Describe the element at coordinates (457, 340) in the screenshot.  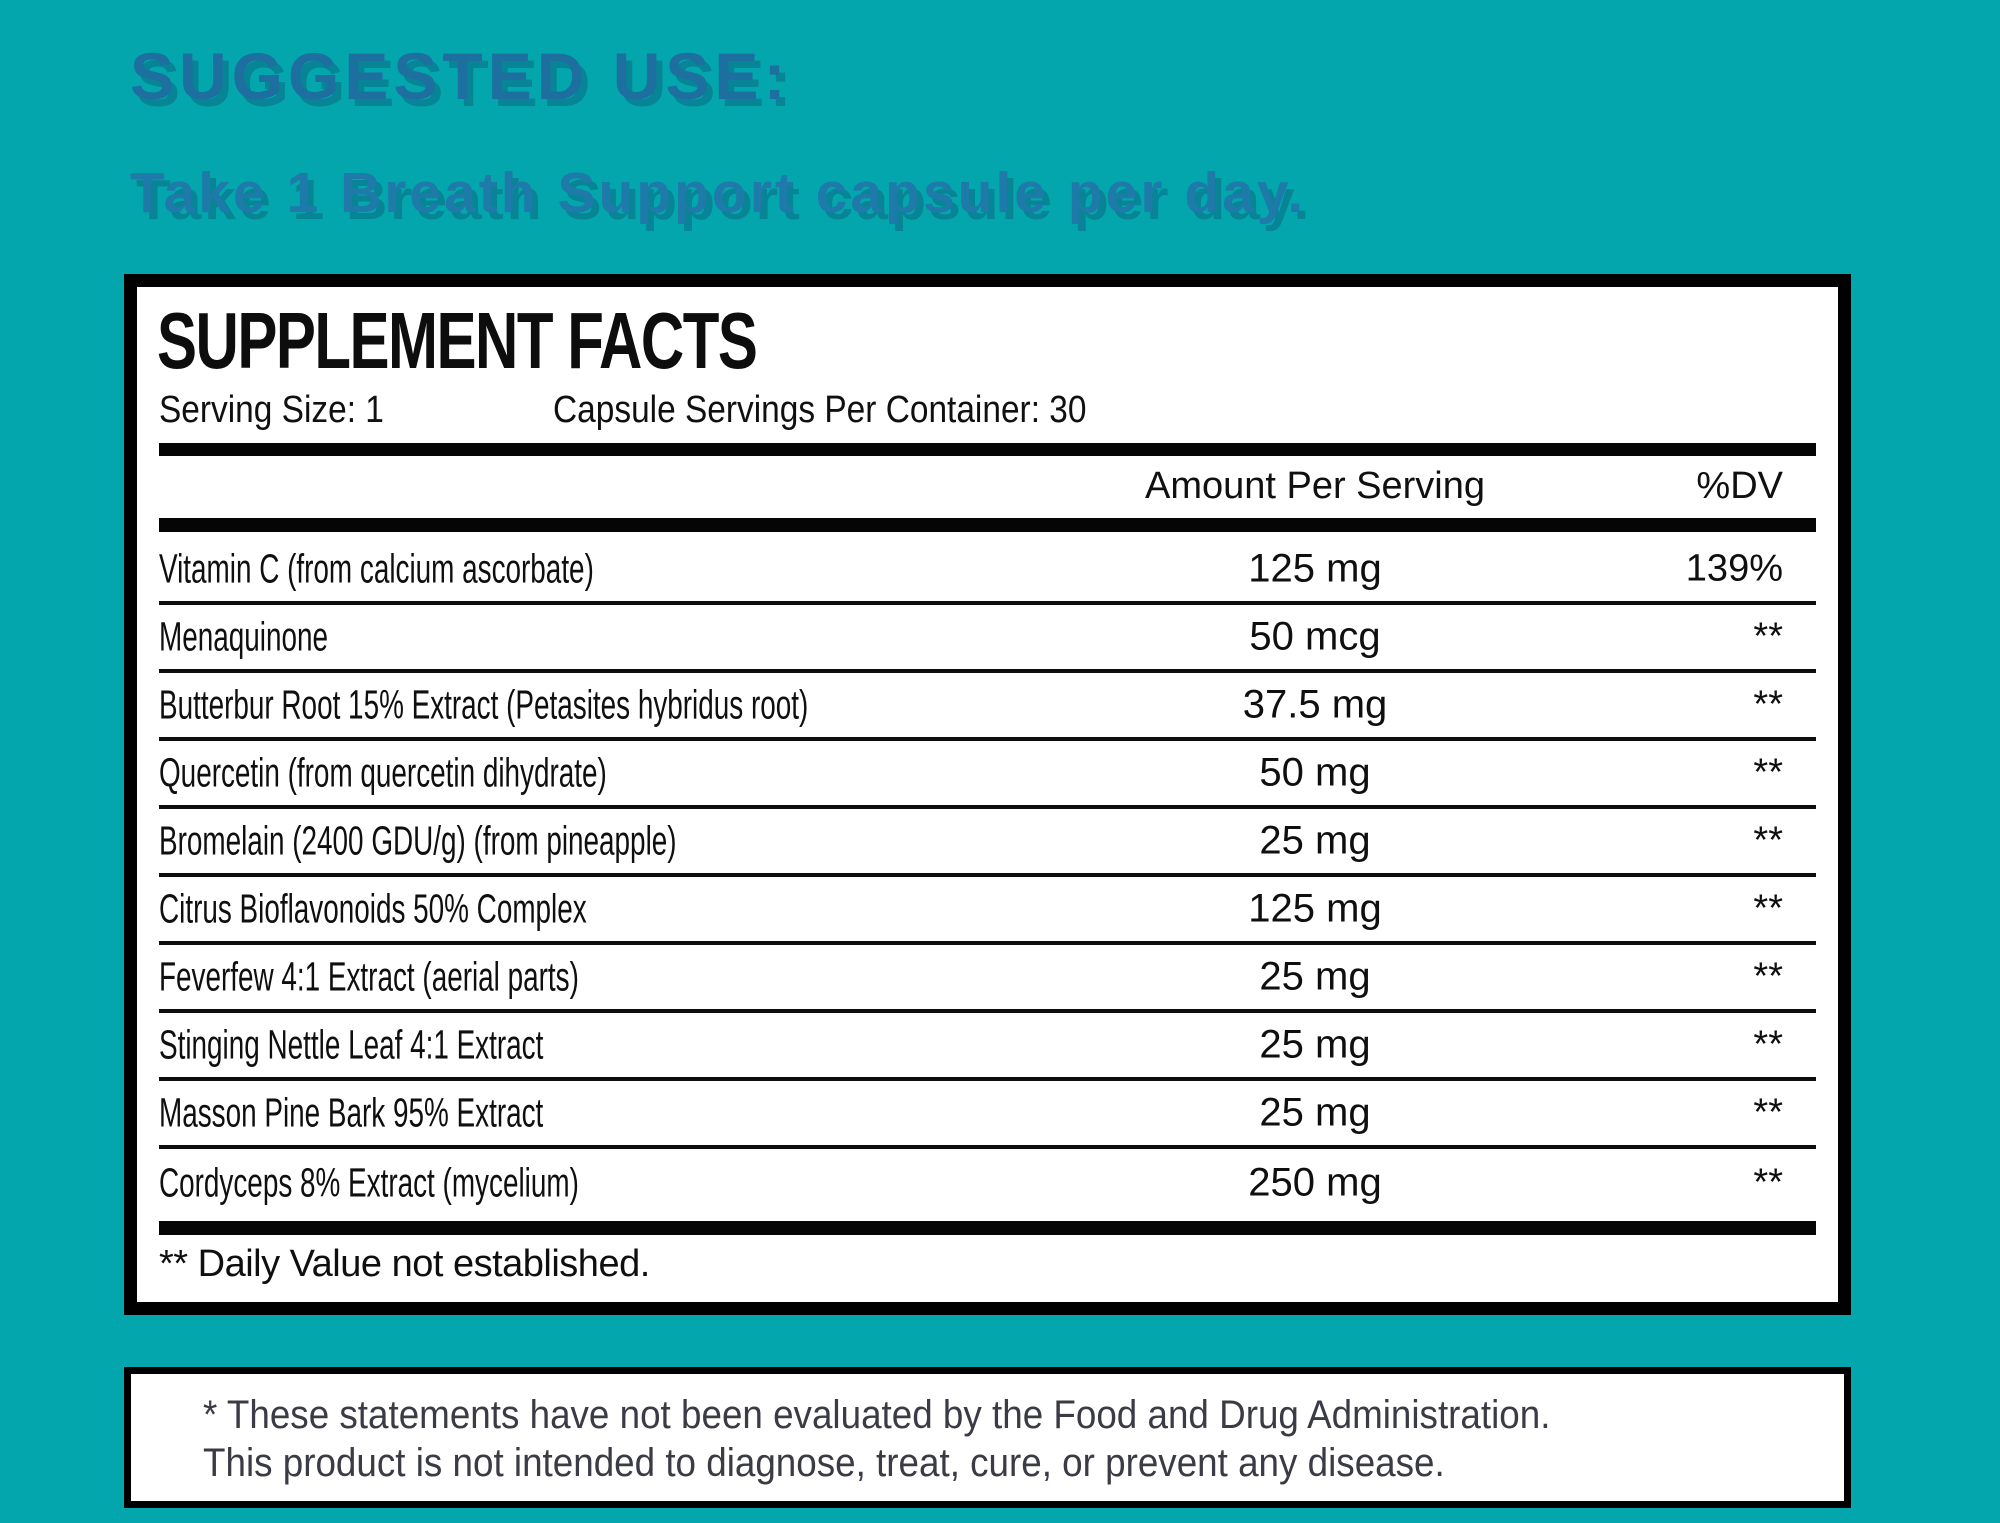
I see `supplement-facts-title: SUPPLEMENT FACTS` at that location.